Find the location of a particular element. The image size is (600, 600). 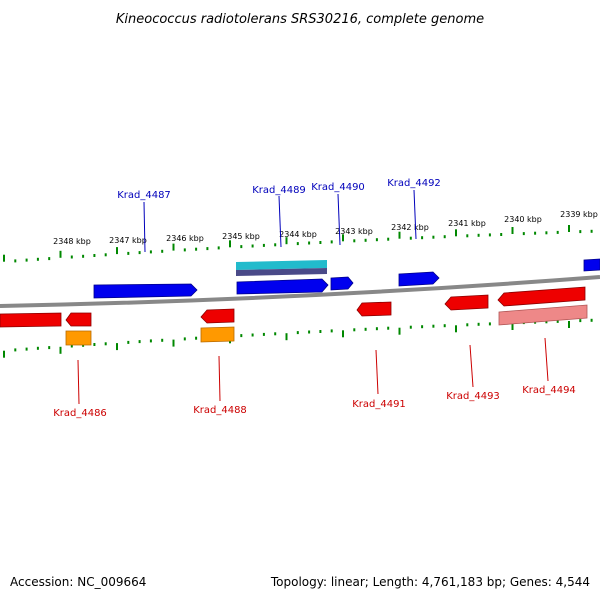

genome-backbone is located at coordinates (300, 291).